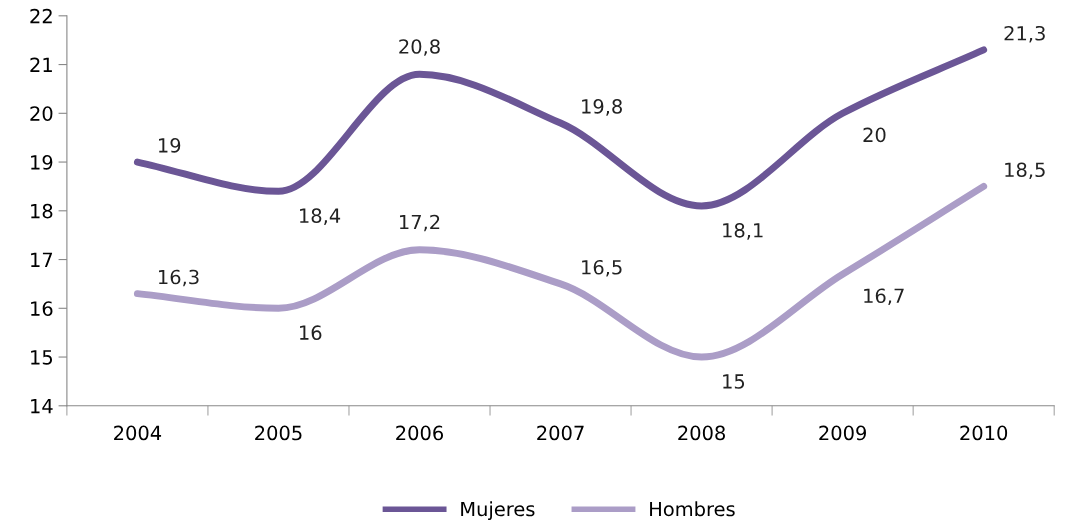 Image resolution: width=1079 pixels, height=527 pixels. What do you see at coordinates (42, 259) in the screenshot?
I see `y-tick-label: 17` at bounding box center [42, 259].